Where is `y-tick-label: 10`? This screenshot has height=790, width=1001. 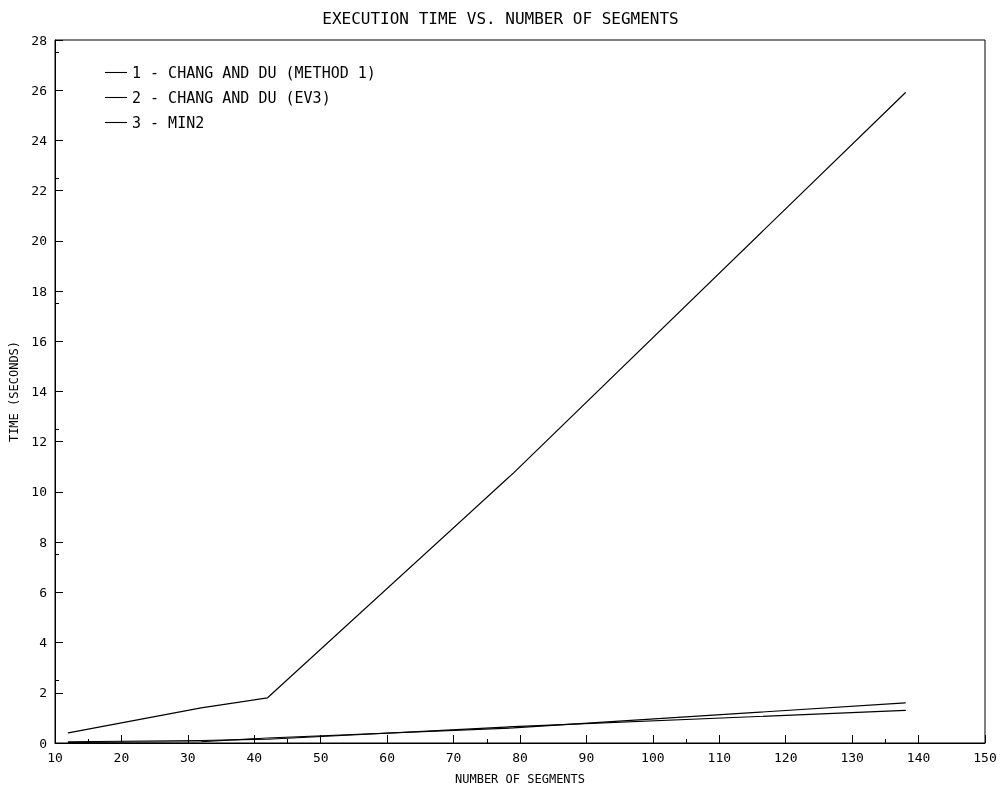 y-tick-label: 10 is located at coordinates (39, 492).